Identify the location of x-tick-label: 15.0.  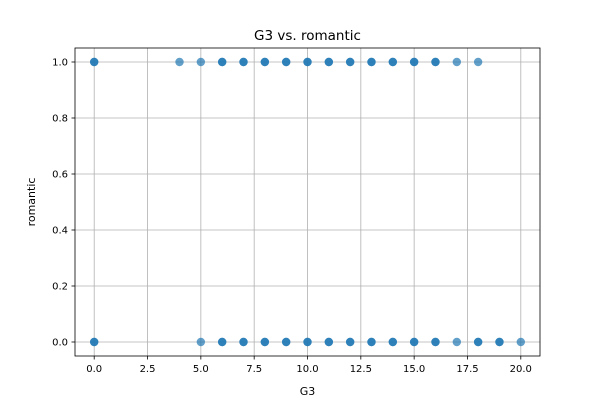
(414, 369).